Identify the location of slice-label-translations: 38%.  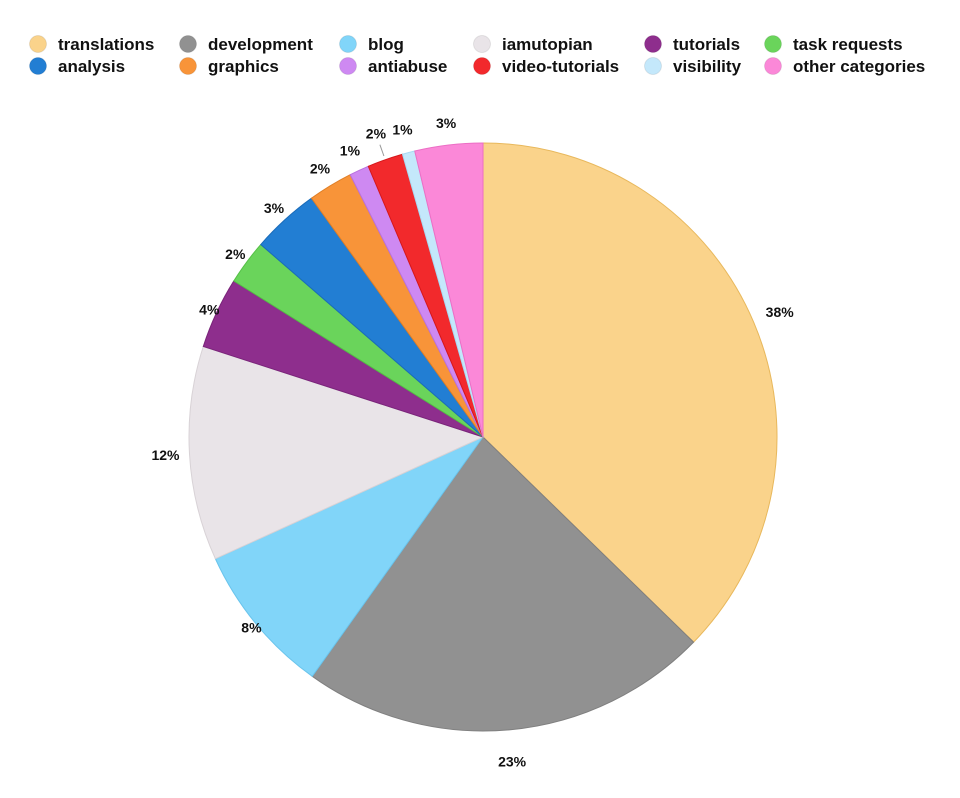
(780, 312).